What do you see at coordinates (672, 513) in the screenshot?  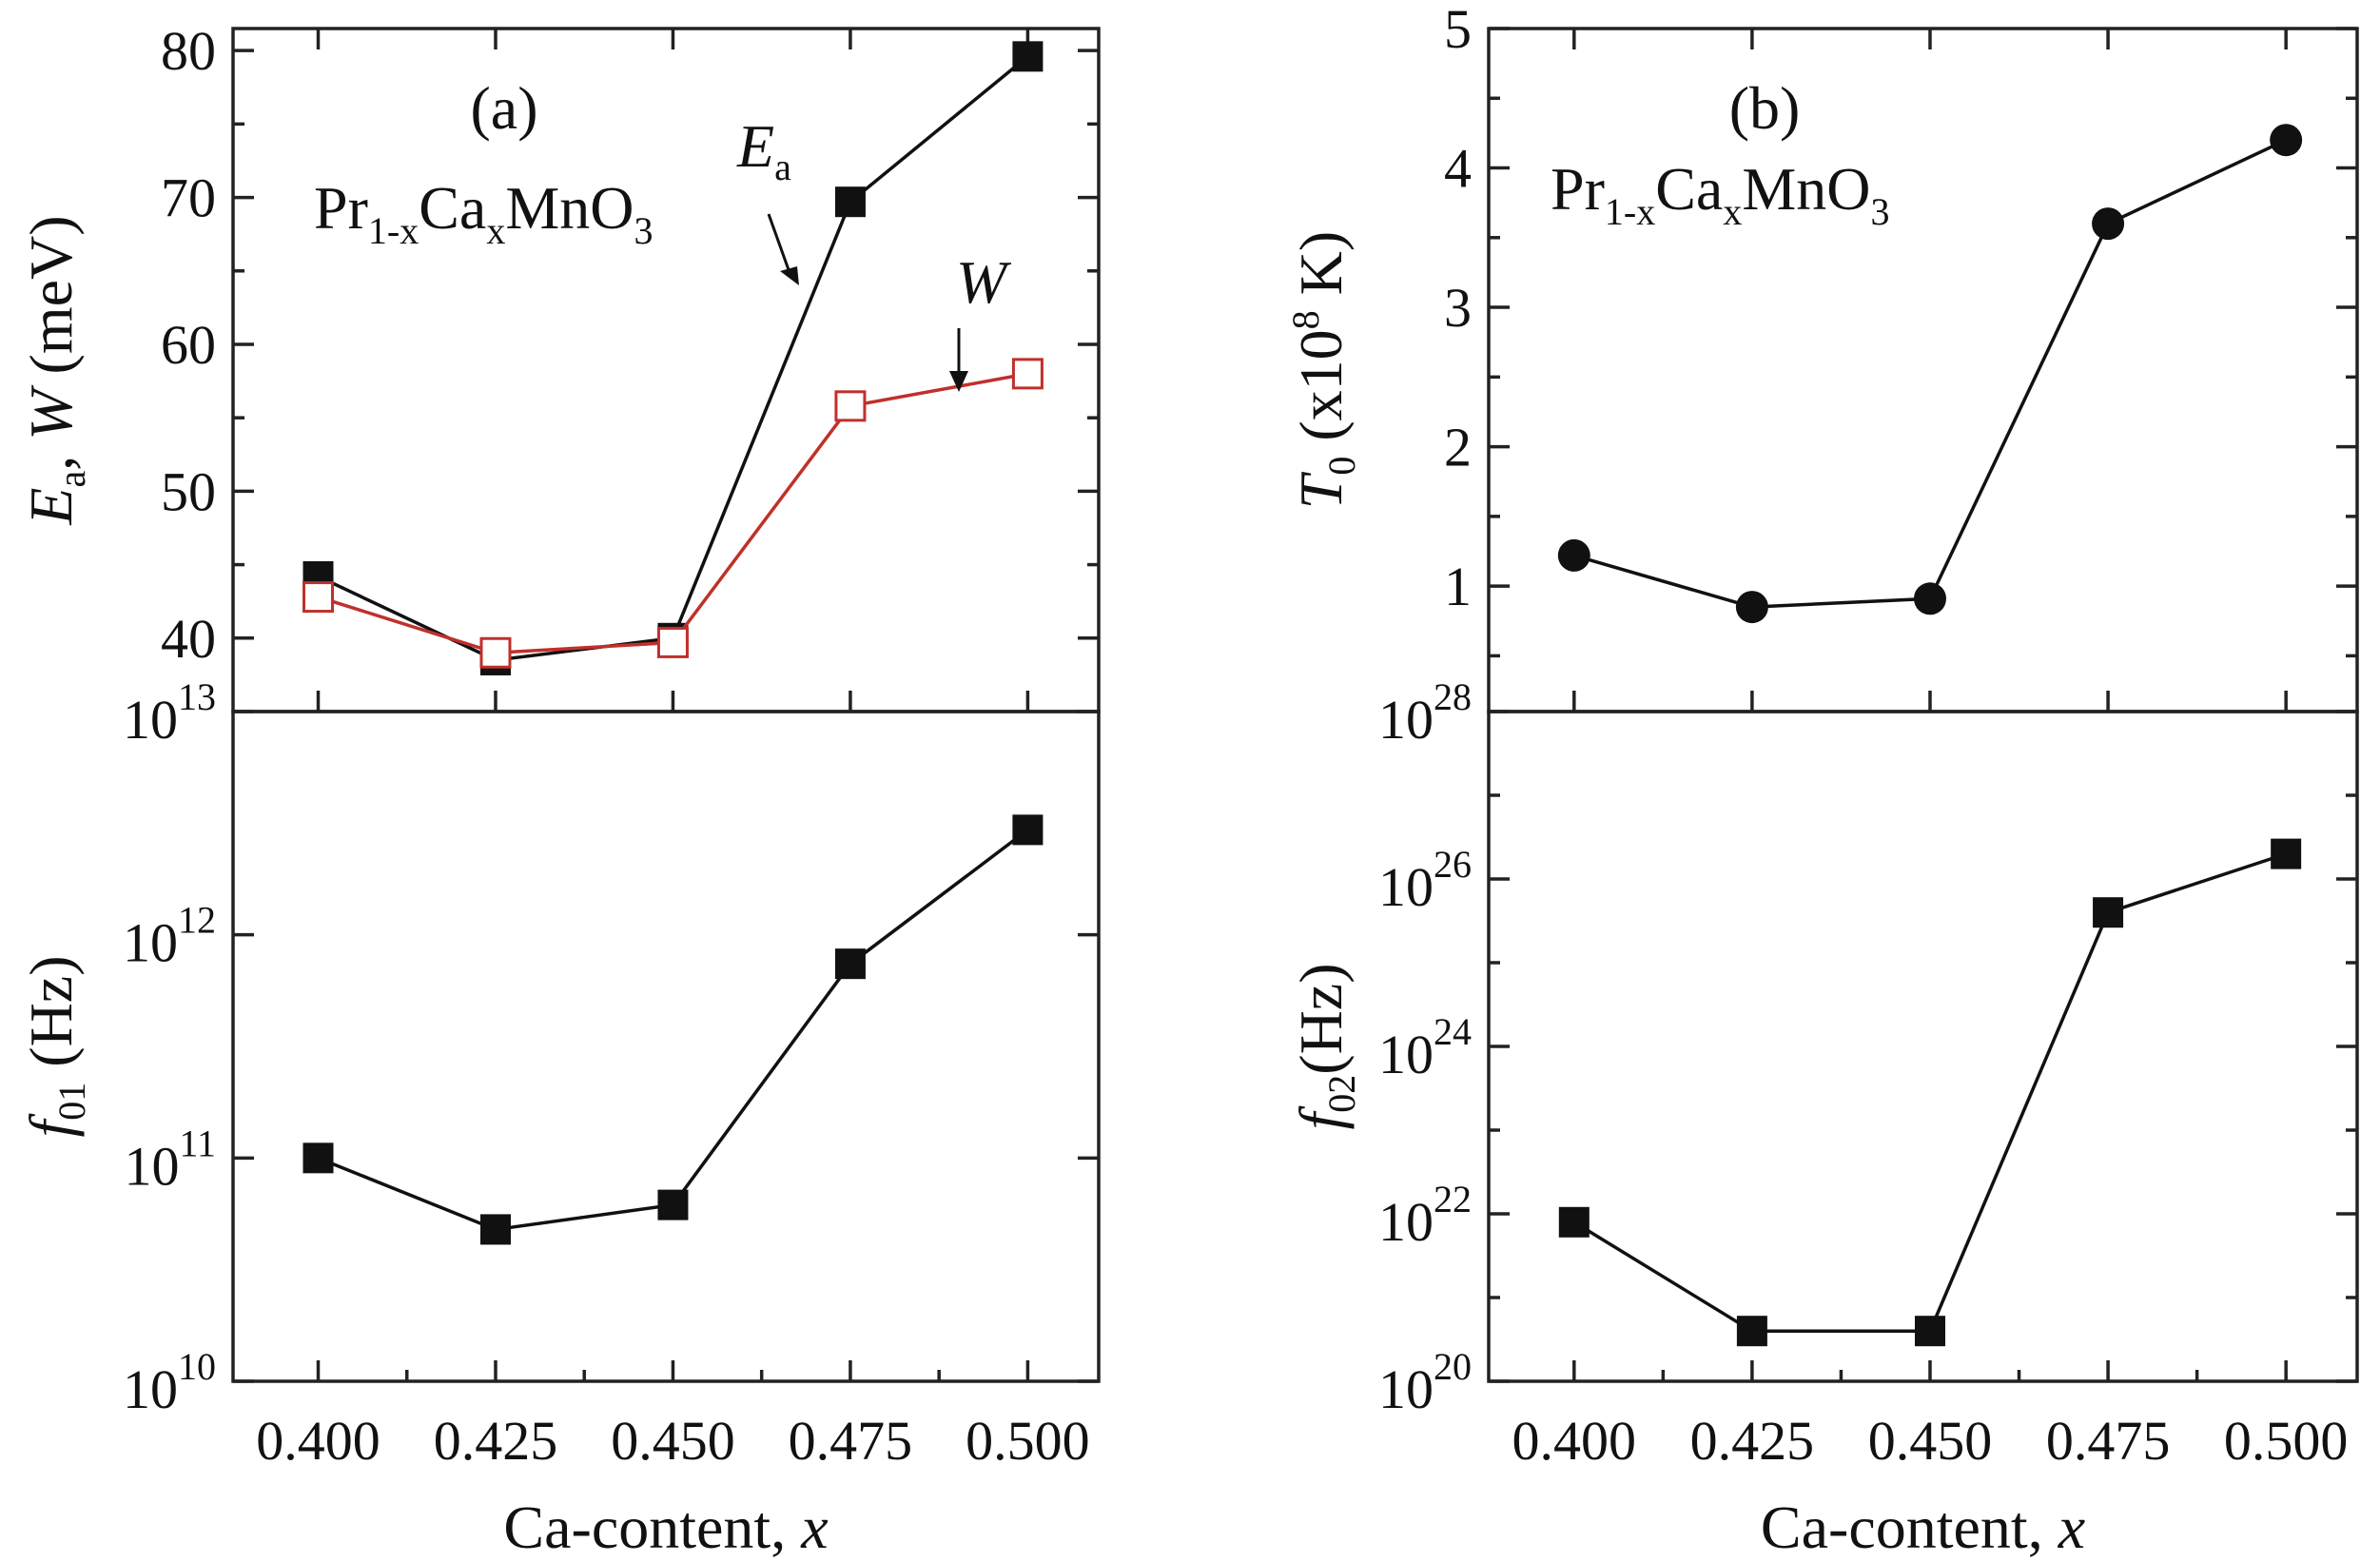 I see `series-W-line` at bounding box center [672, 513].